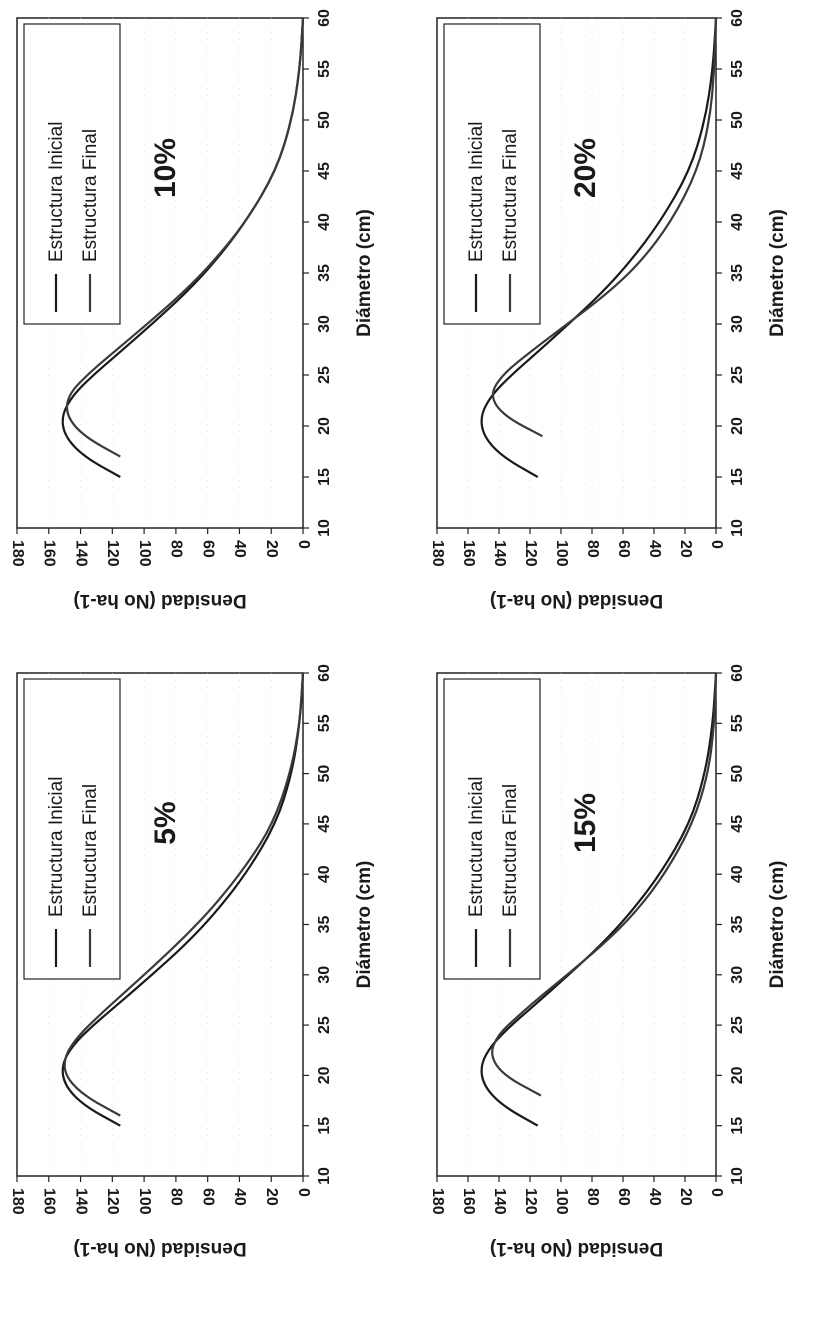  What do you see at coordinates (165, 822) in the screenshot?
I see `panel-annotation: 5%` at bounding box center [165, 822].